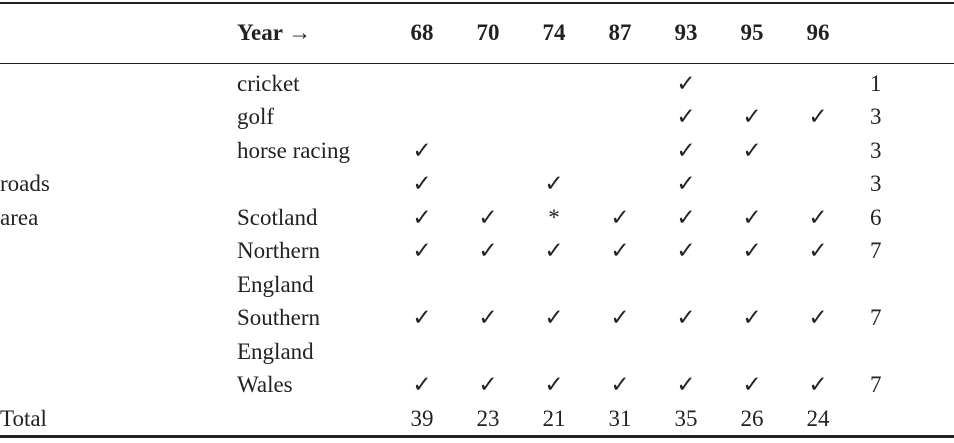 This screenshot has width=954, height=443. Describe the element at coordinates (23, 418) in the screenshot. I see `total-label: Total` at that location.